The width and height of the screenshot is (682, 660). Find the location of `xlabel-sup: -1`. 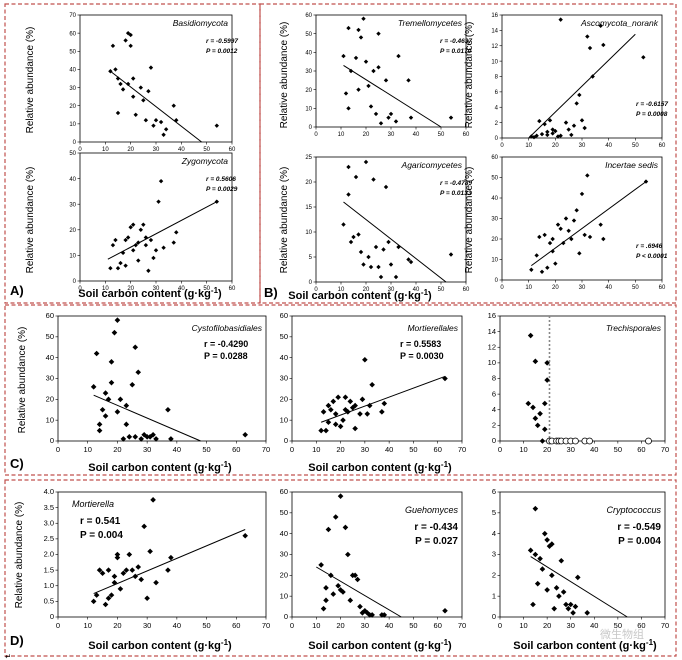

xlabel-sup: -1 is located at coordinates (445, 464).